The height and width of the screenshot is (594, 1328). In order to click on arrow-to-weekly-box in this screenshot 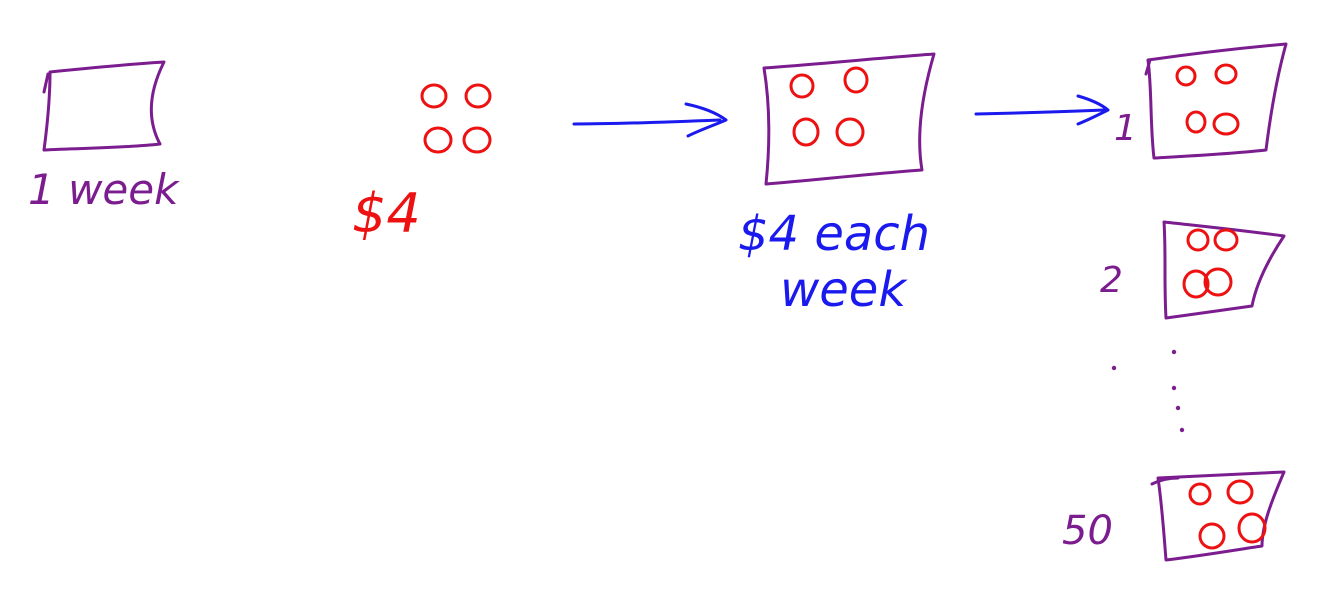, I will do `click(650, 120)`.